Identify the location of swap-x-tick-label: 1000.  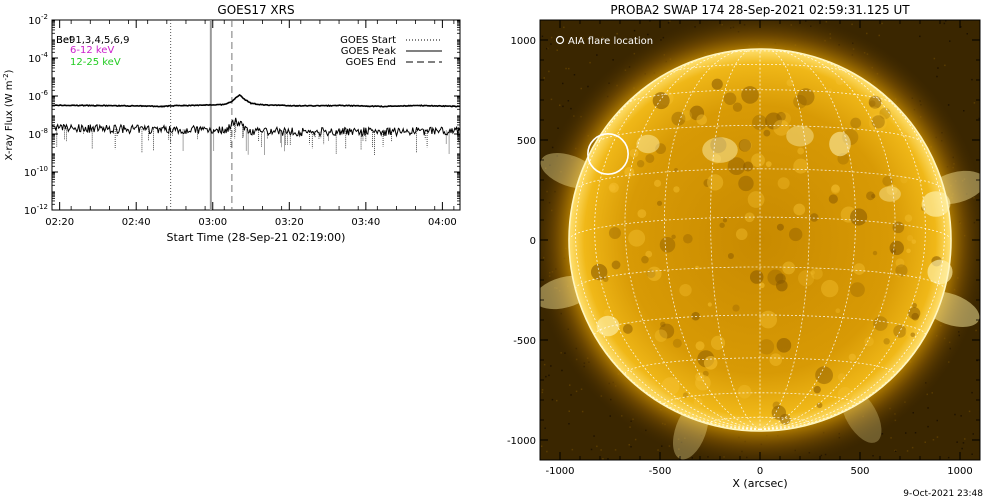
(959, 471).